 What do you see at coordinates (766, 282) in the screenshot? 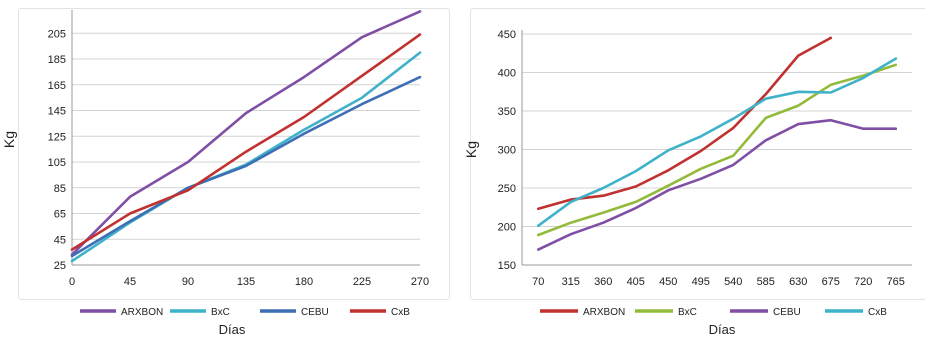
I see `chart-right-x-tick-label: 585` at bounding box center [766, 282].